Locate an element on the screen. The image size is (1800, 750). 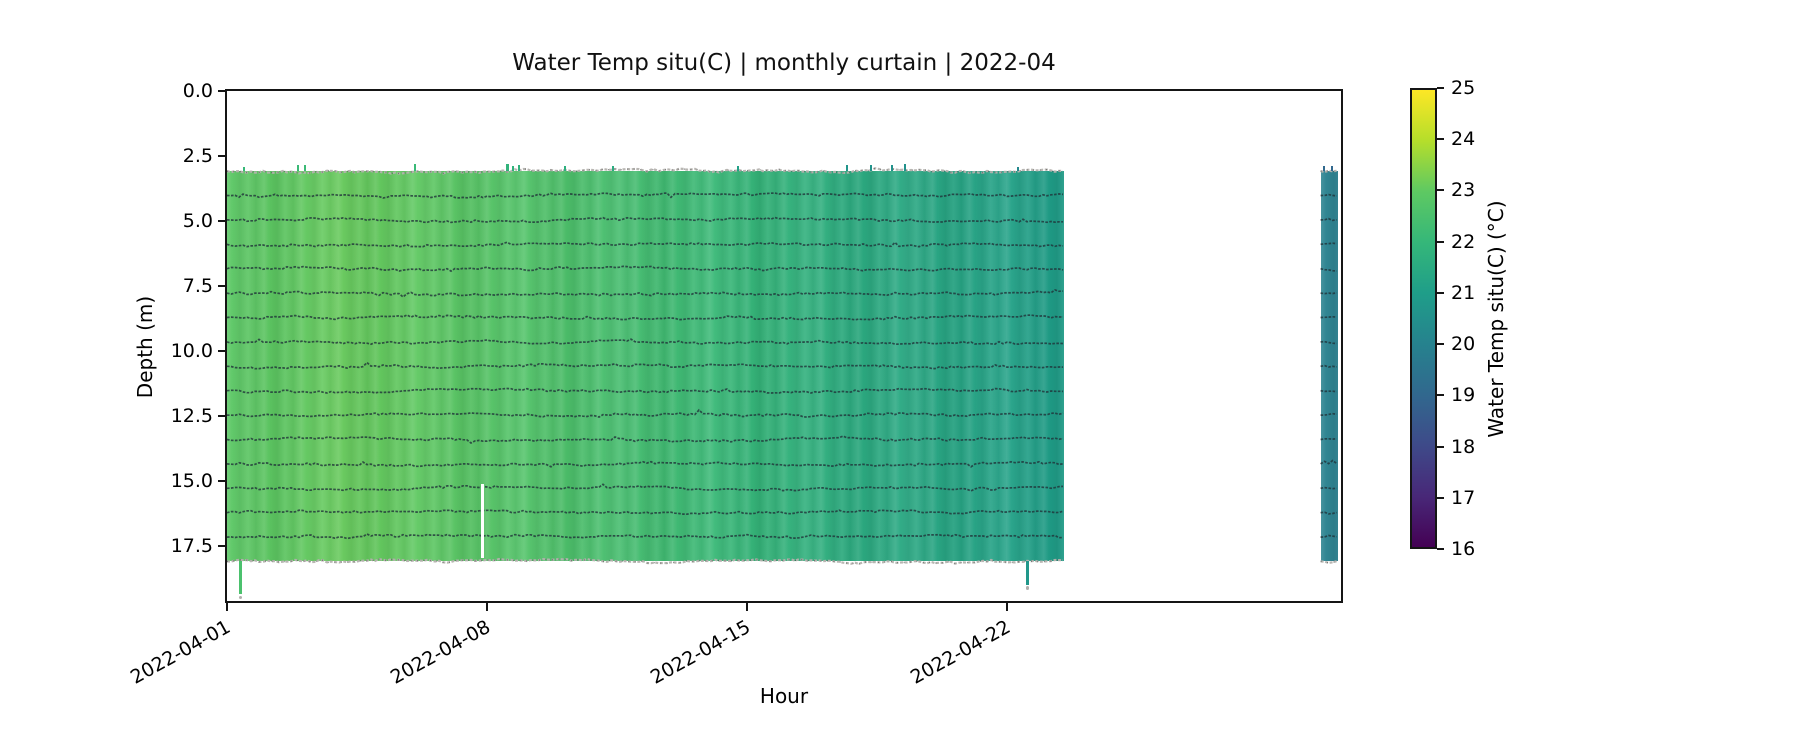
colorbar-tick-label: 17 is located at coordinates (1463, 497).